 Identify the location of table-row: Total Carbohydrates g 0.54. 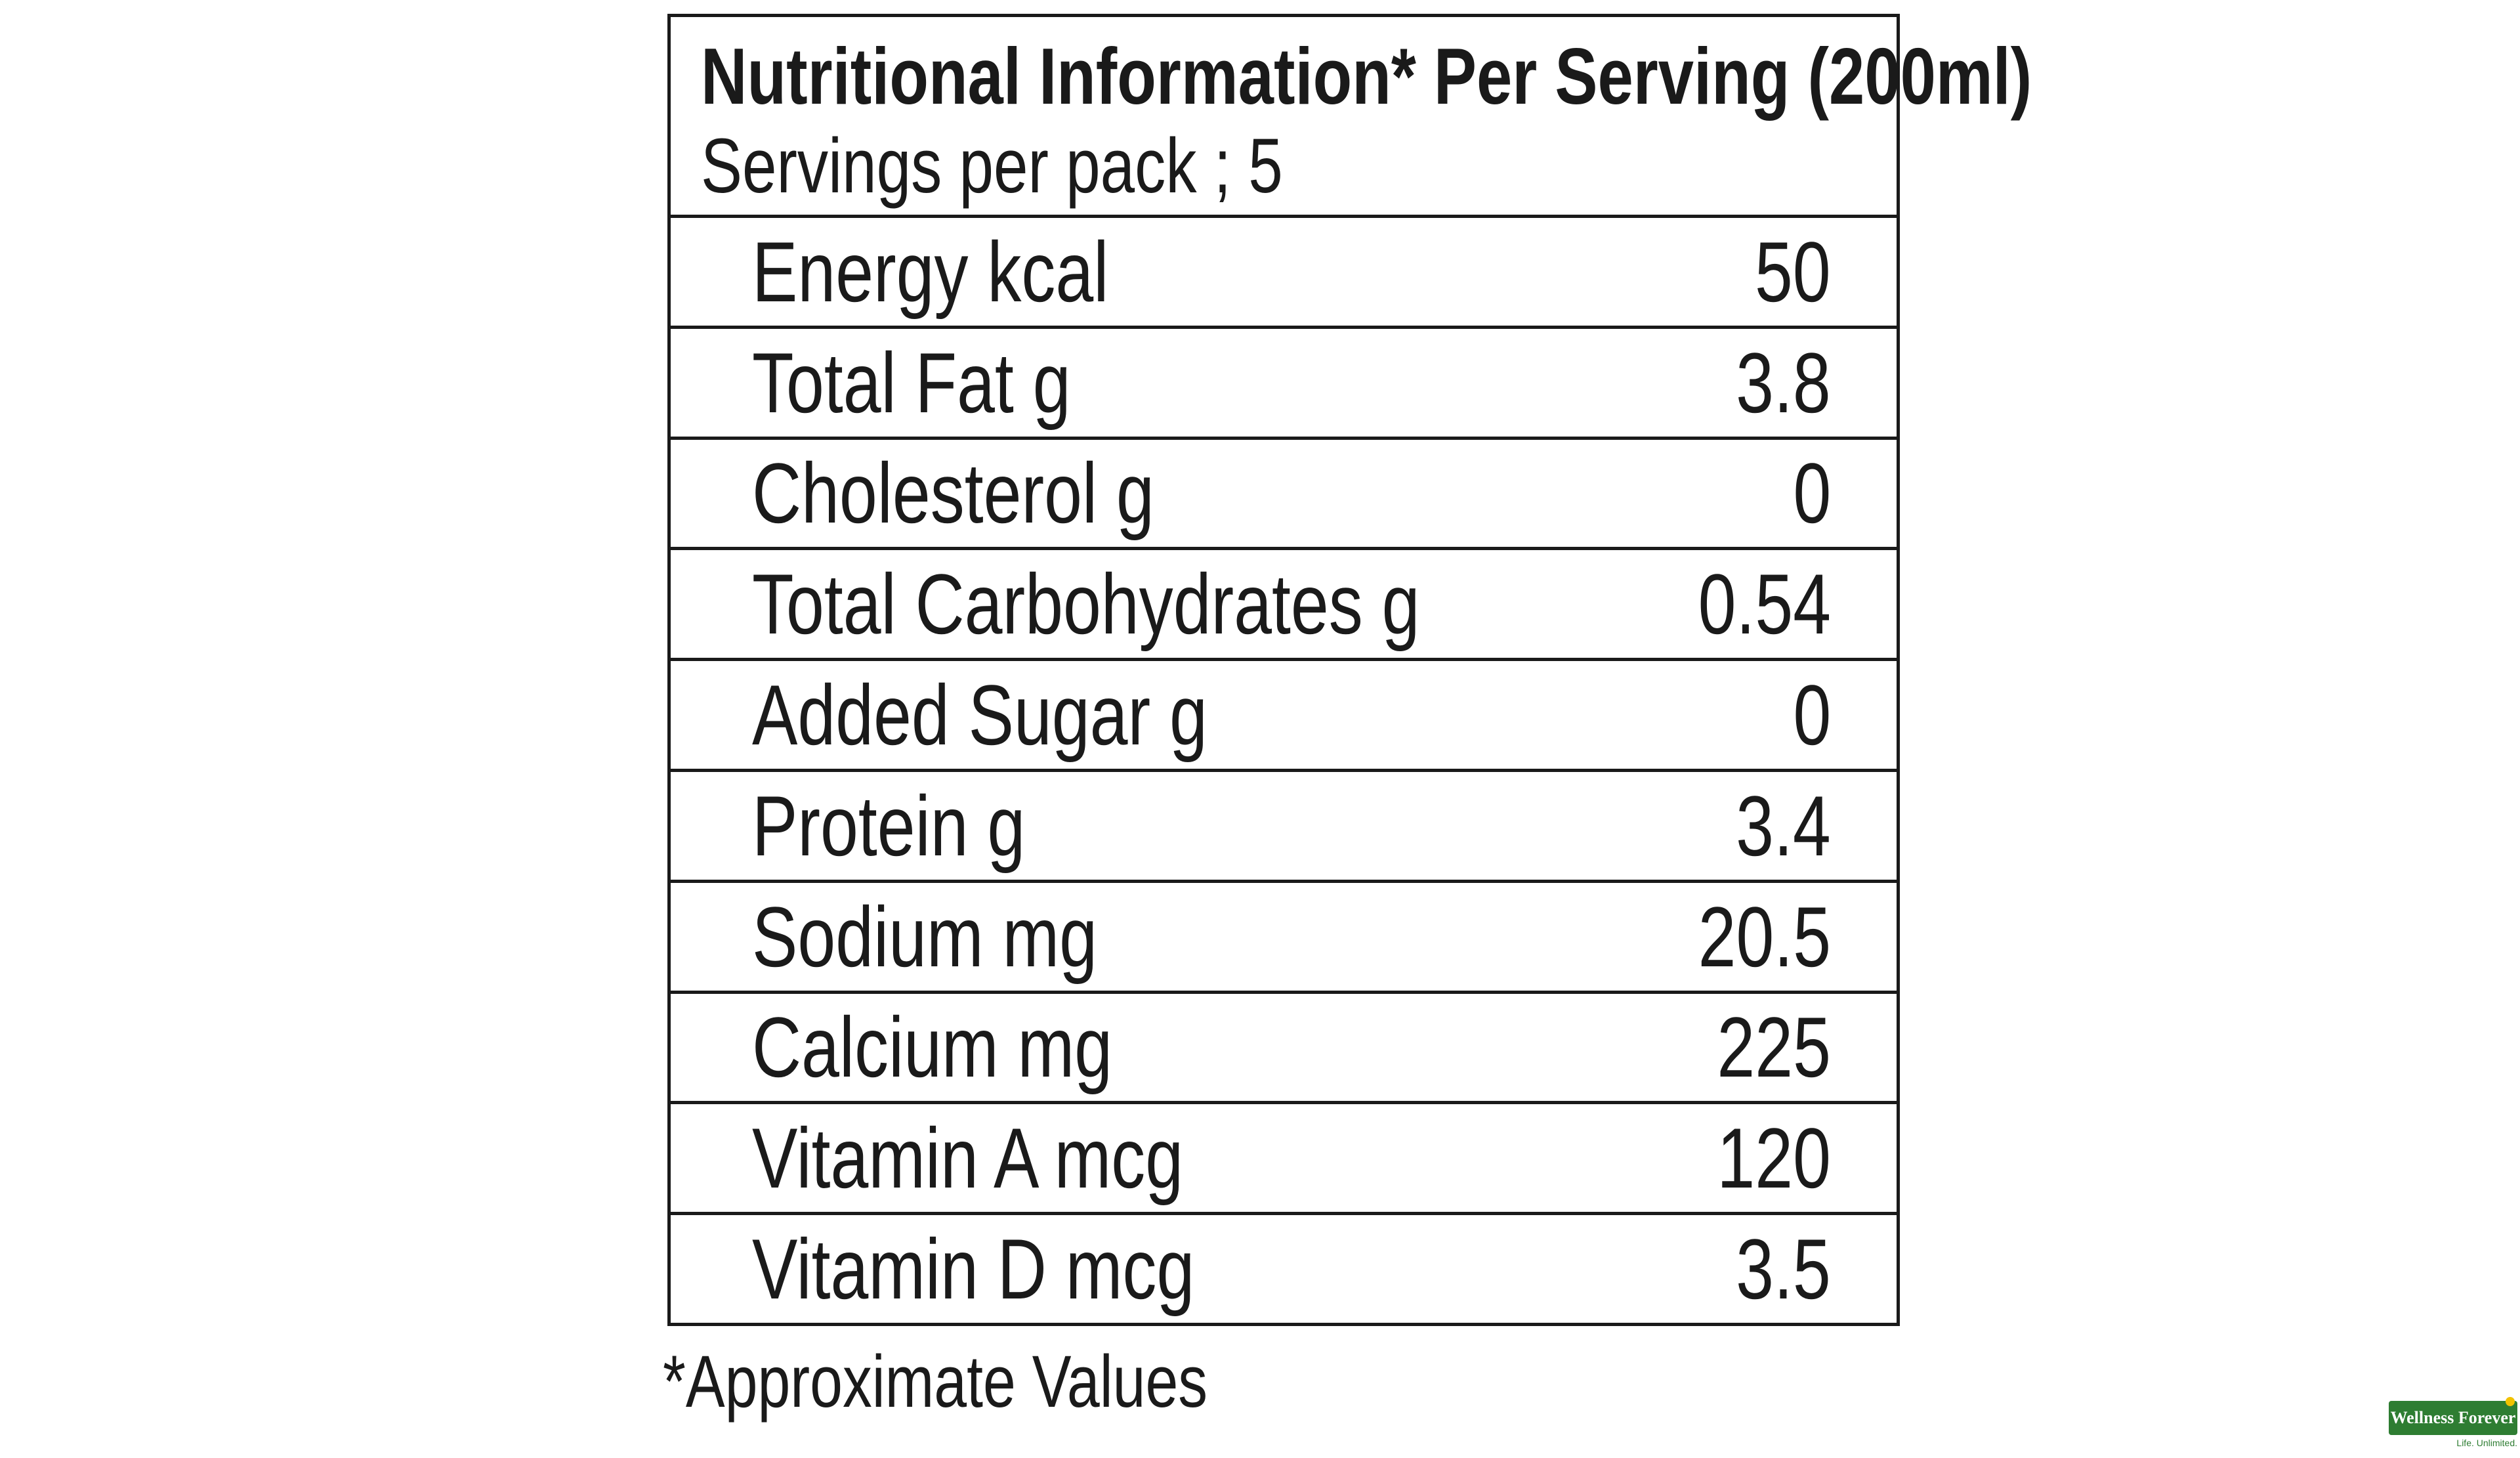
(1284, 606).